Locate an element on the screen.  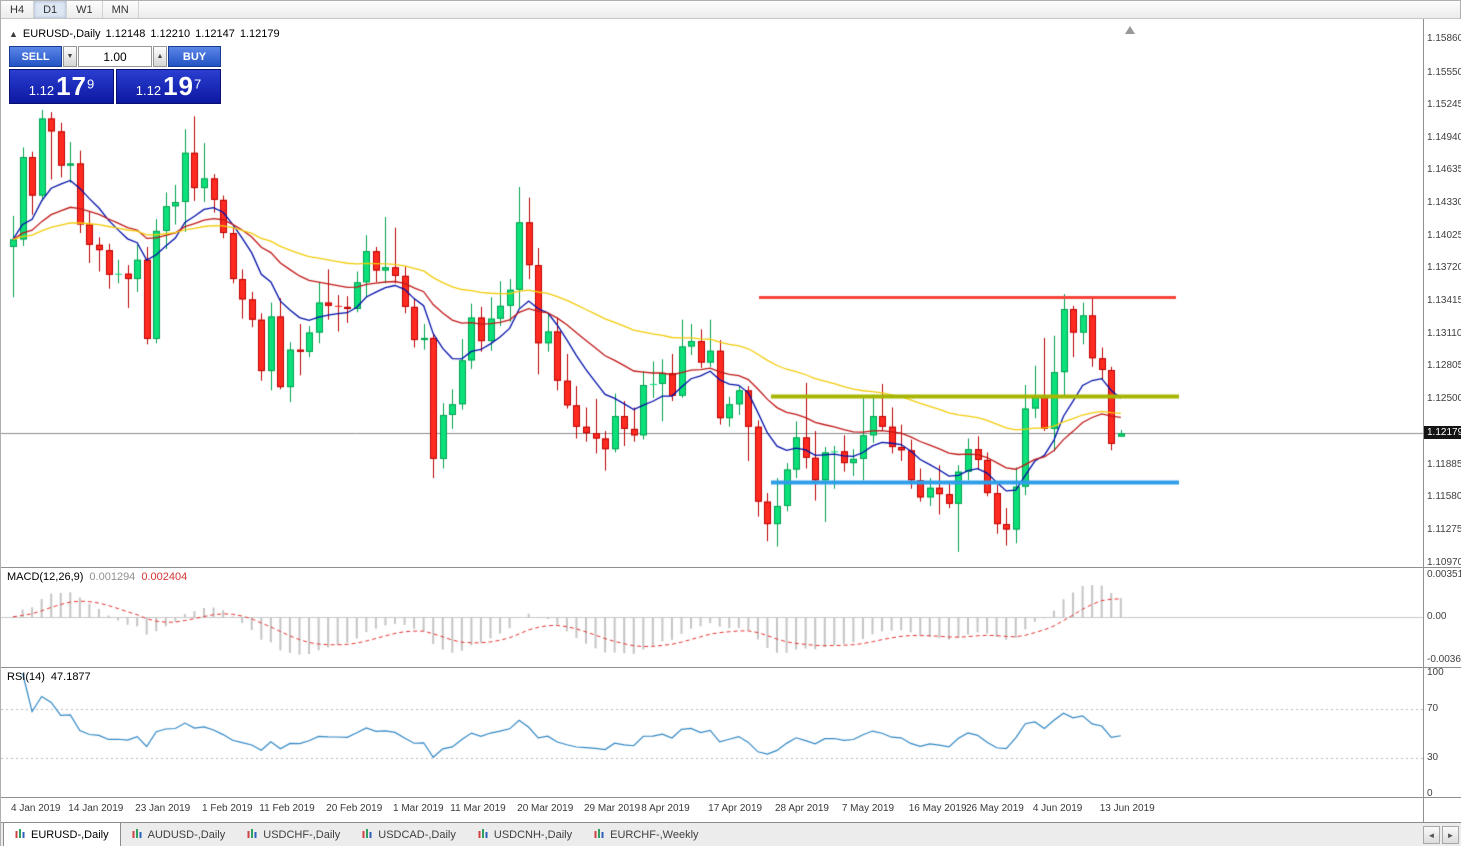
one-click-trading-panel: SELL ▼ ▲ BUY 1.12179 1.12197 is located at coordinates (115, 75).